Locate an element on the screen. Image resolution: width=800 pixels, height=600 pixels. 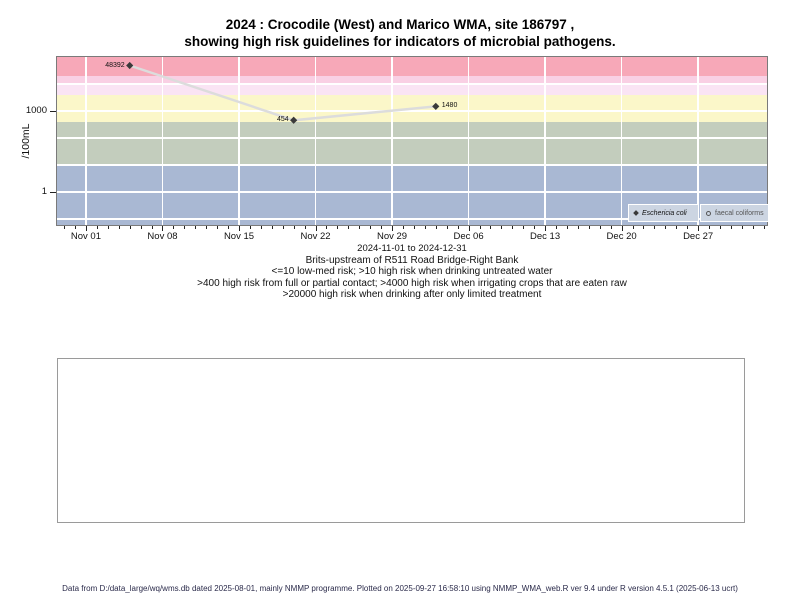
y-axis-tick-label: 1000 is located at coordinates (36, 110).